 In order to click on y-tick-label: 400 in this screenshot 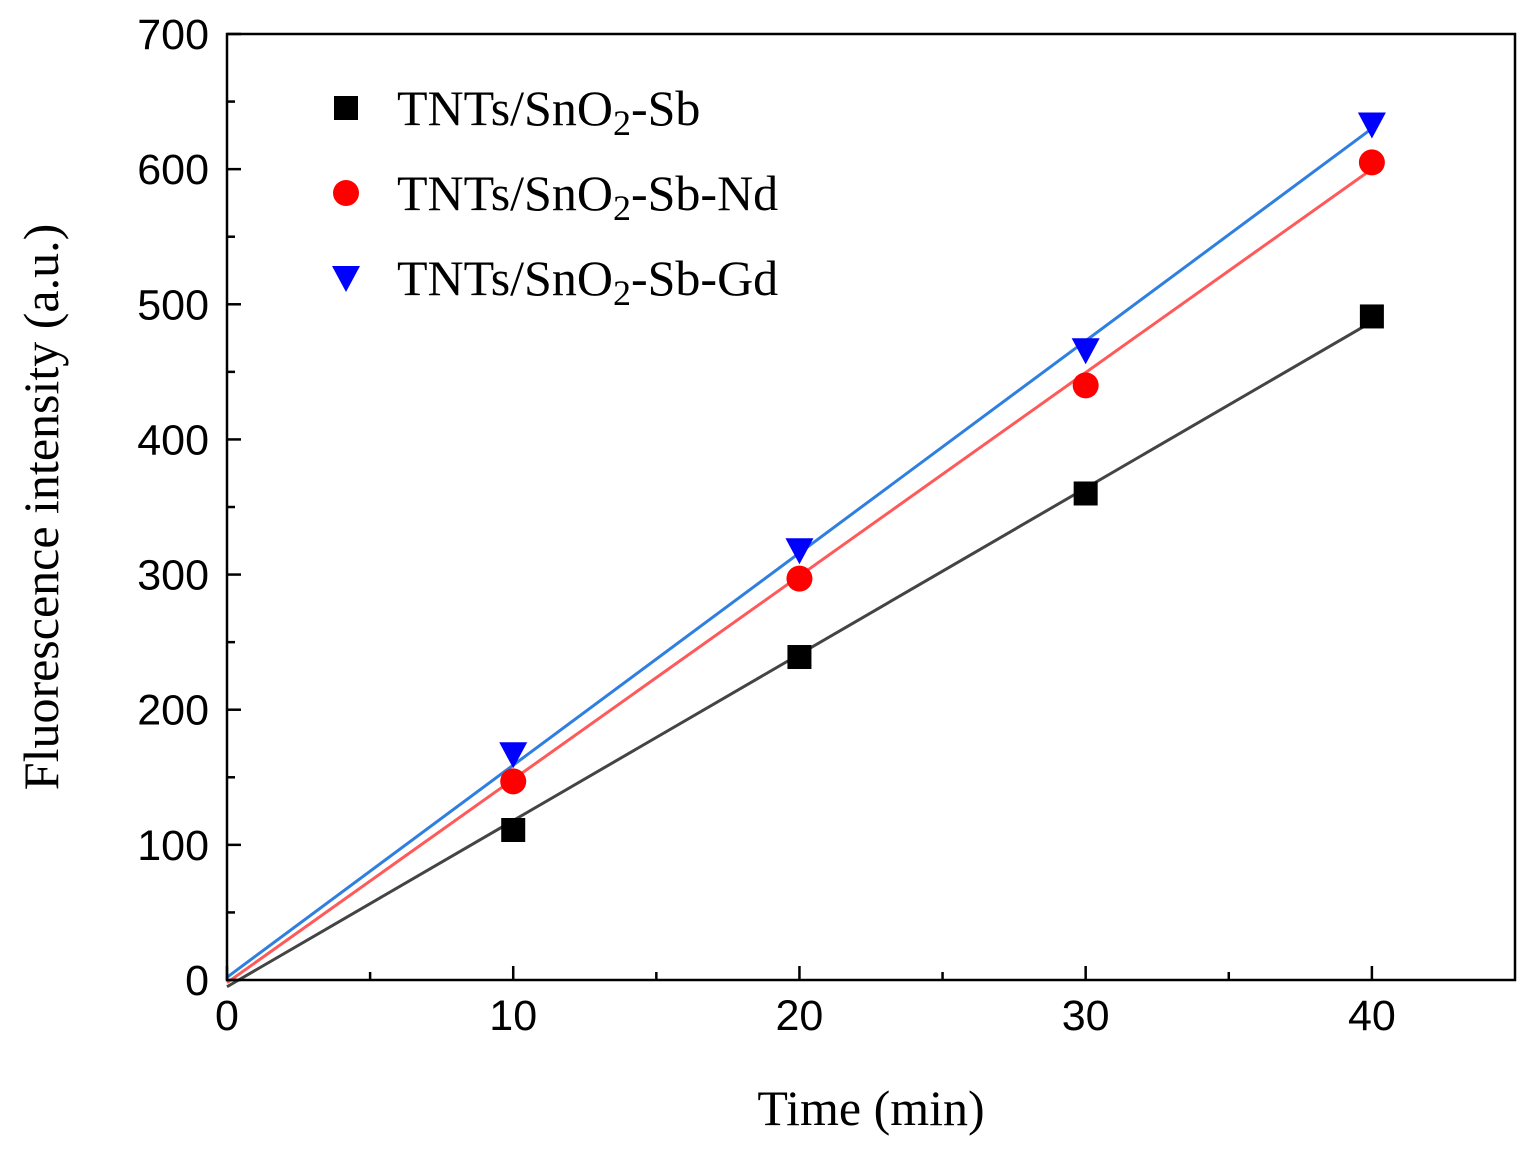, I will do `click(173, 440)`.